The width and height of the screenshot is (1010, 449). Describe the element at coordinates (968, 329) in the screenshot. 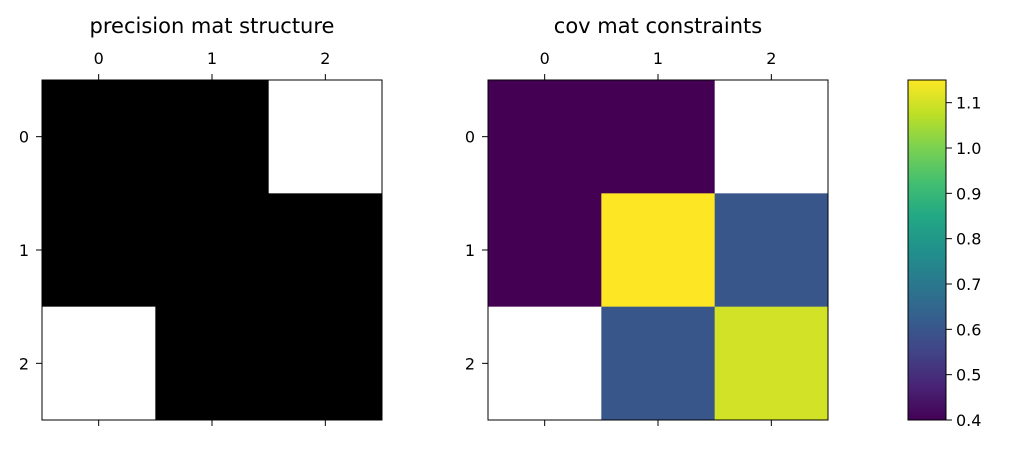

I see `colorbar-tick-label: 0.6` at that location.